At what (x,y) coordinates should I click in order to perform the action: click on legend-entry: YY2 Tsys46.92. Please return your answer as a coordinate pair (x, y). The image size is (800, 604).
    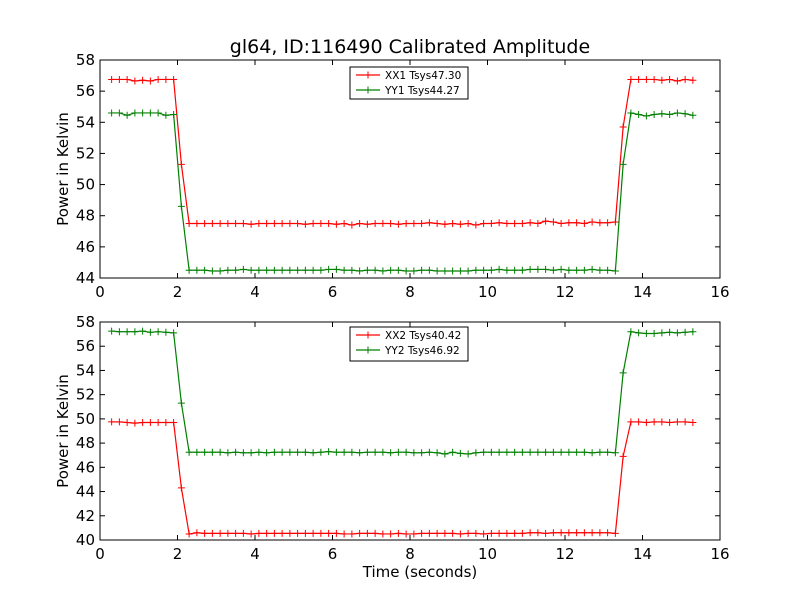
    Looking at the image, I should click on (408, 351).